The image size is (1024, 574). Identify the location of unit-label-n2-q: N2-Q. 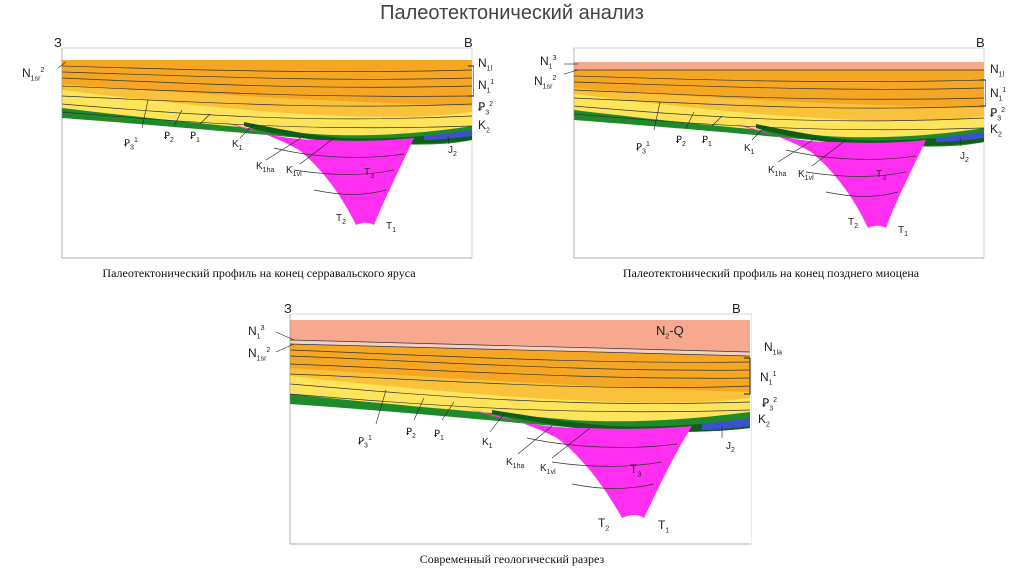
(670, 332).